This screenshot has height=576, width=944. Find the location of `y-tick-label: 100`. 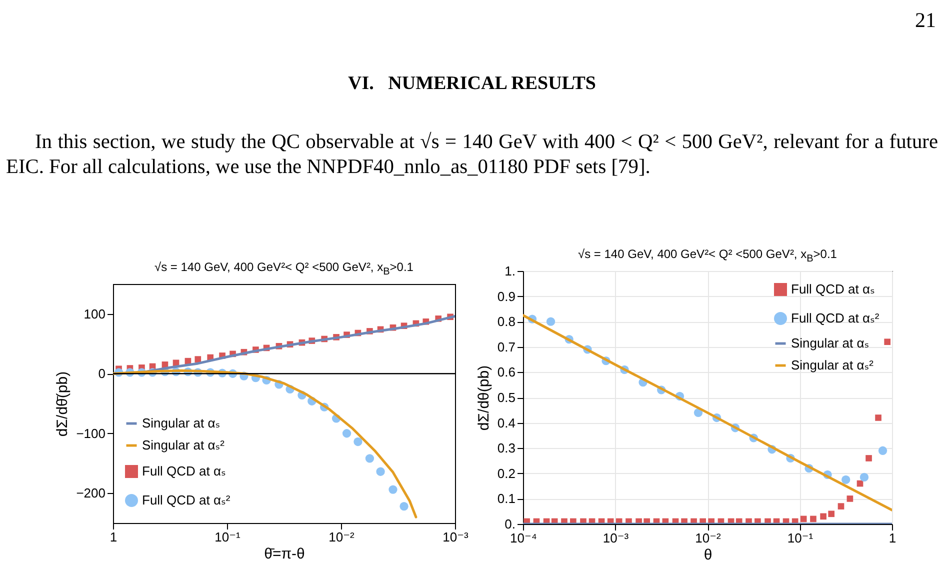

y-tick-label: 100 is located at coordinates (95, 314).